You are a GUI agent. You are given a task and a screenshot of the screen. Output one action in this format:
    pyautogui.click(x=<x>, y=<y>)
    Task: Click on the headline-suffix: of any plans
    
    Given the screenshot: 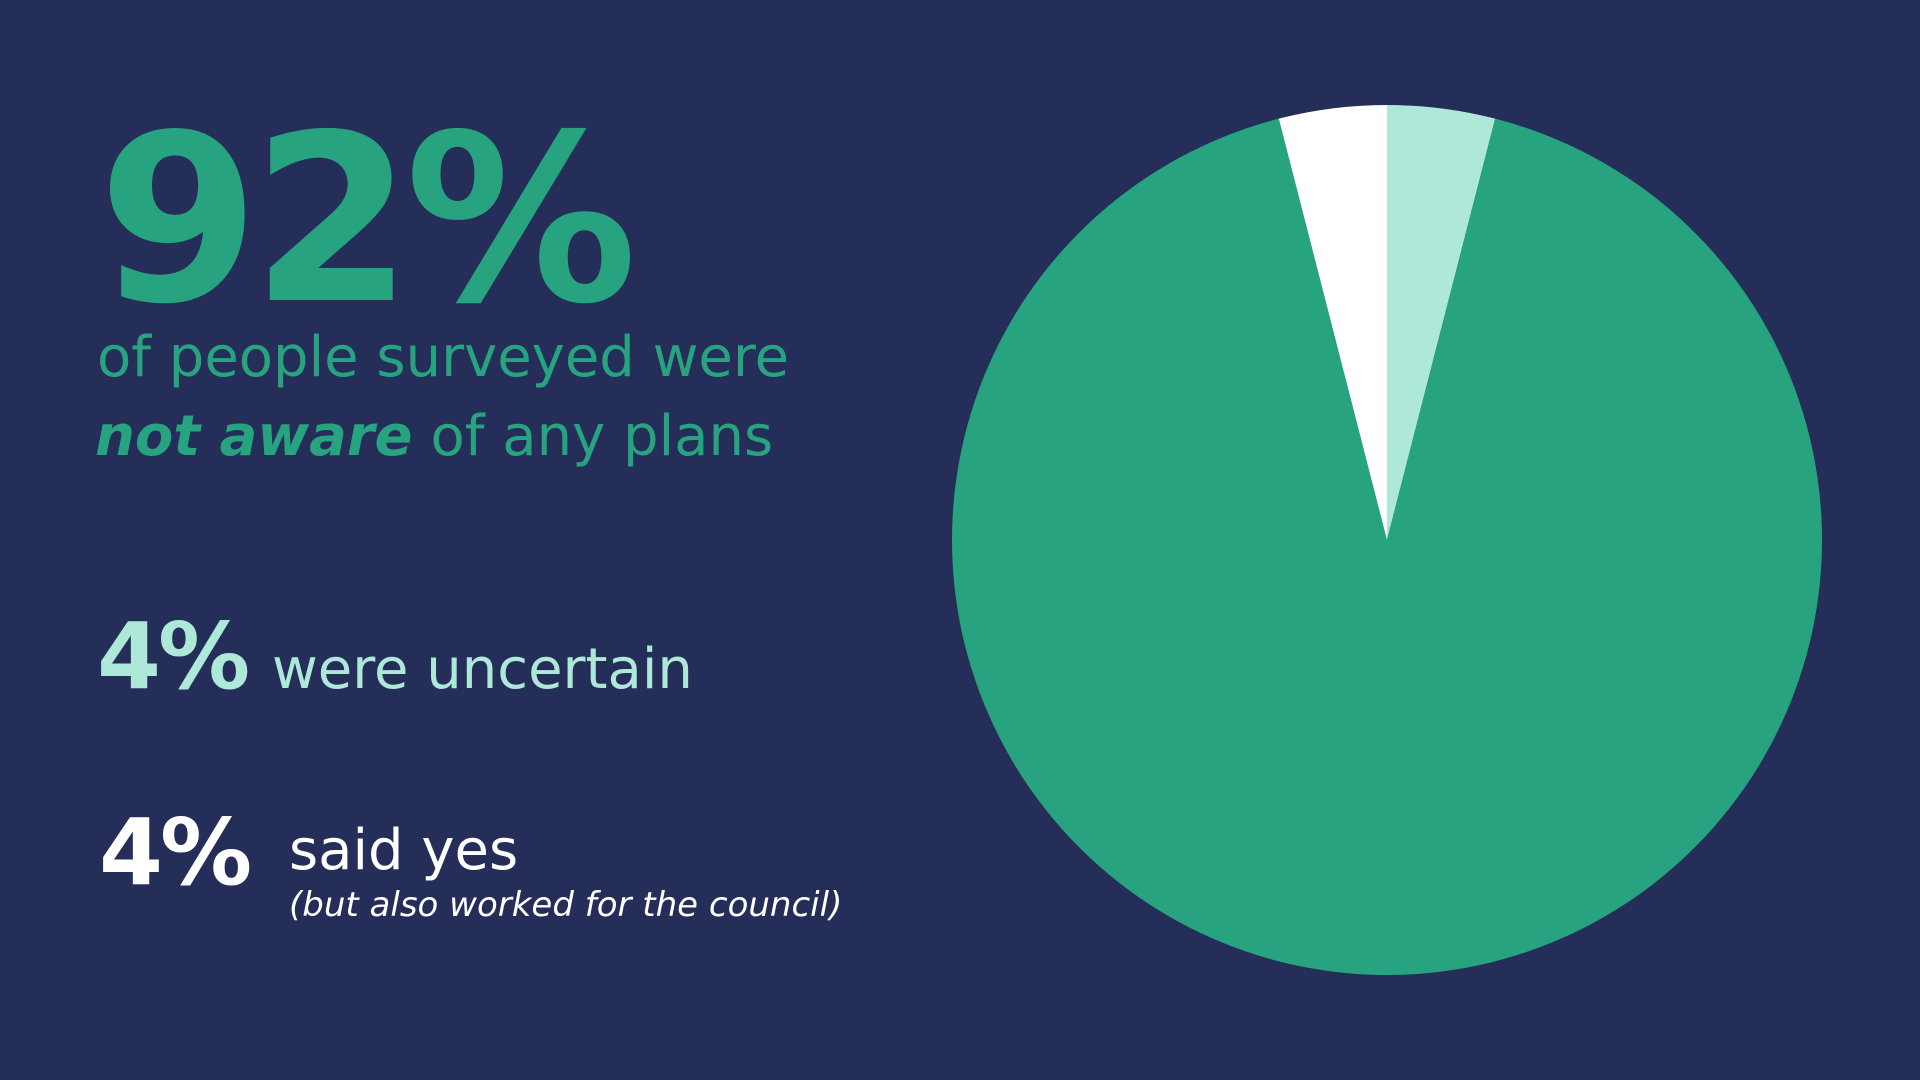 What is the action you would take?
    pyautogui.click(x=602, y=436)
    